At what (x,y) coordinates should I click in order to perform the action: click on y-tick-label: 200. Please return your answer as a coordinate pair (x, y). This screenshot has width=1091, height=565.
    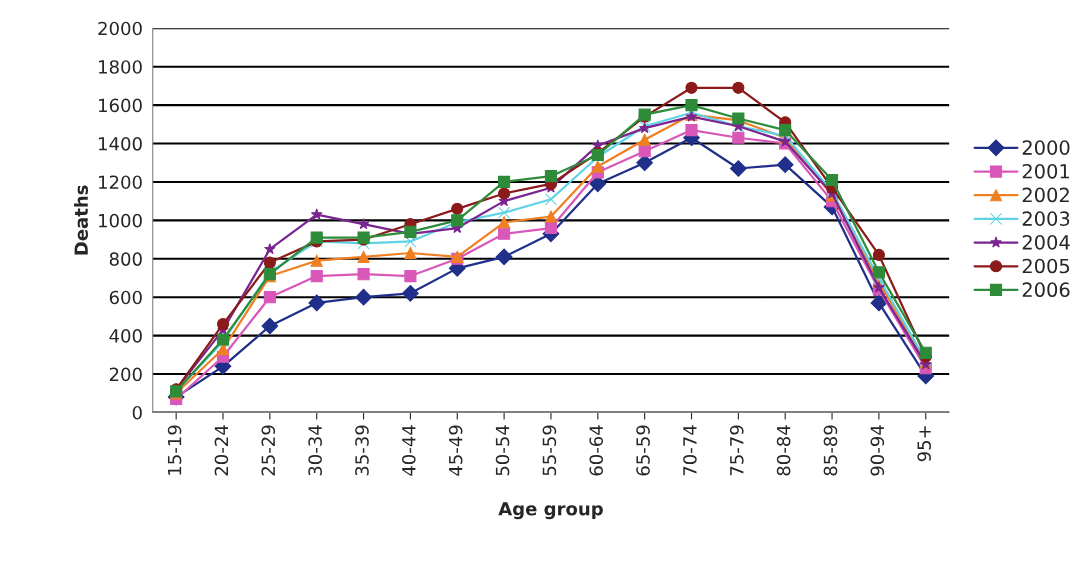
    Looking at the image, I should click on (125, 374).